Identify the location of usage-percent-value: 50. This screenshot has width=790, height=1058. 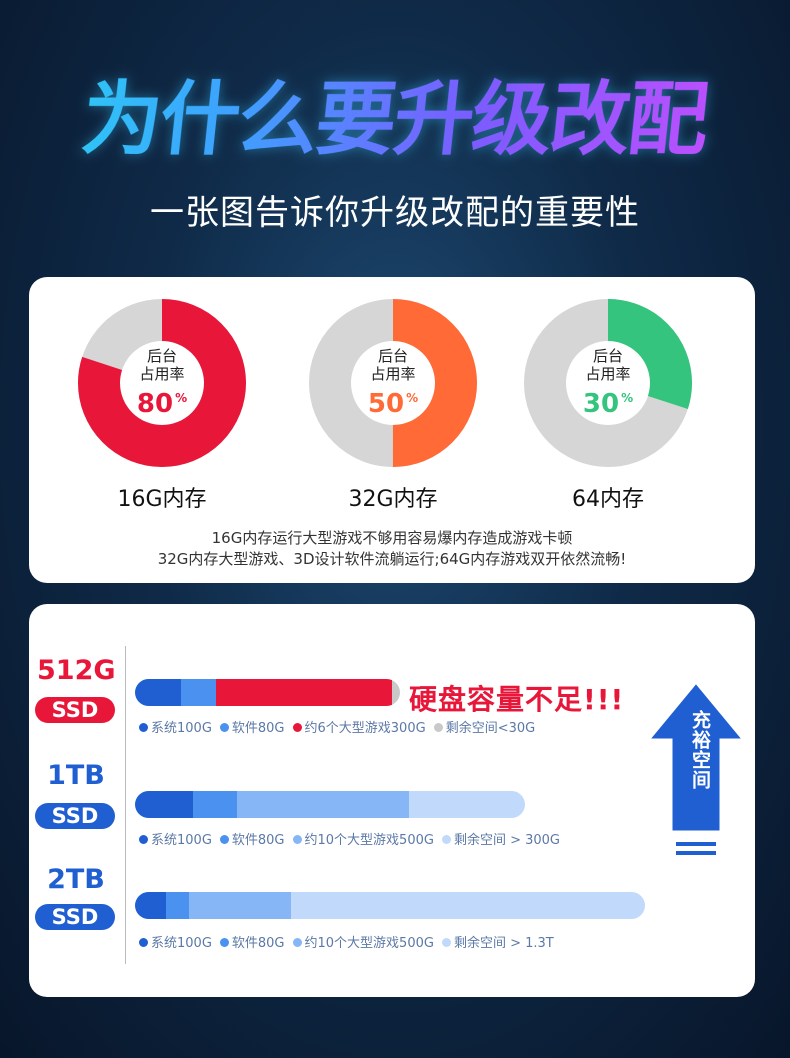
(386, 404).